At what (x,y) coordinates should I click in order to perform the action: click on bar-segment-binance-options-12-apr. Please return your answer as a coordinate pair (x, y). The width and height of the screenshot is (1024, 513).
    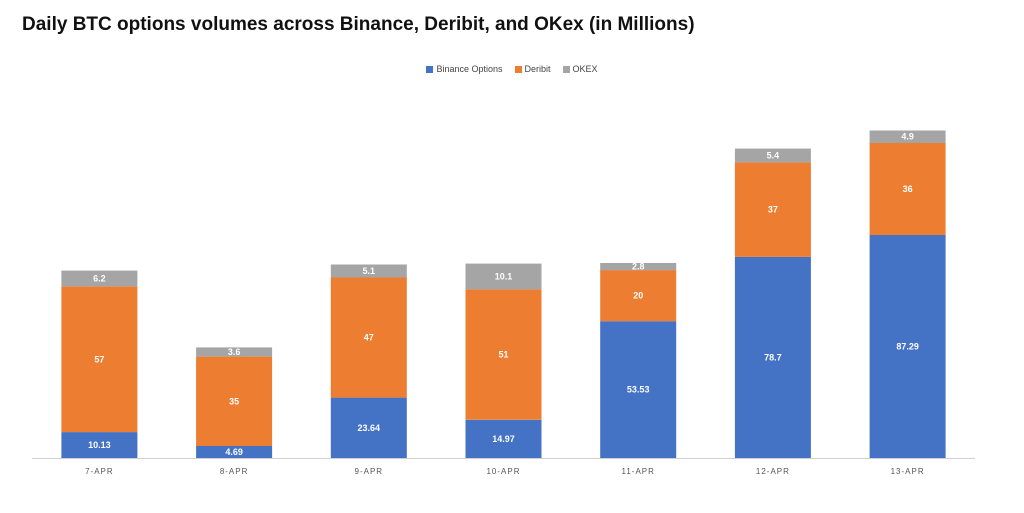
    Looking at the image, I should click on (772, 357).